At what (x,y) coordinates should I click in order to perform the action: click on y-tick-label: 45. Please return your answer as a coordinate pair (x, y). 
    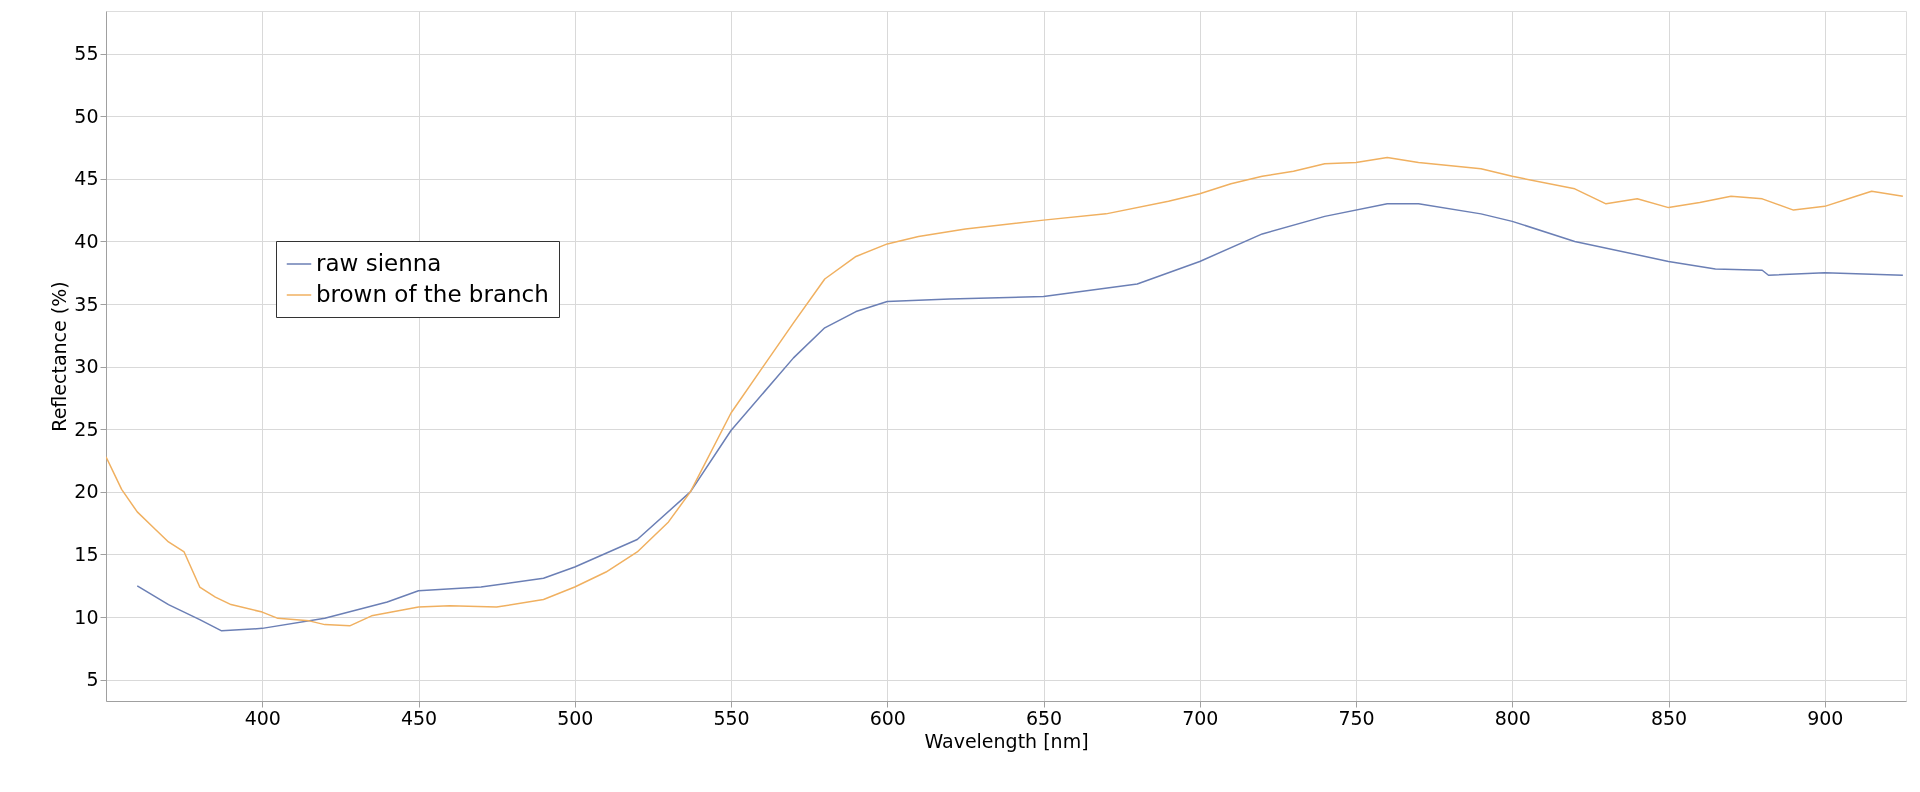
    Looking at the image, I should click on (86, 178).